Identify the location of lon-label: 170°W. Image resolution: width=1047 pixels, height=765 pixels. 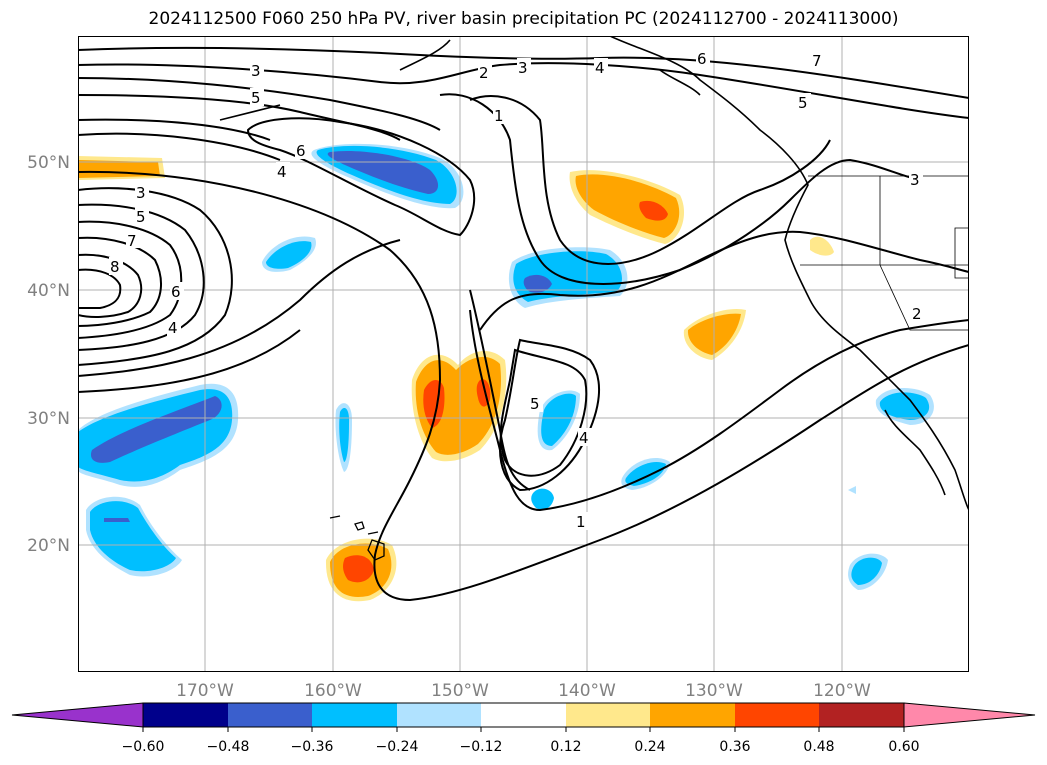
(205, 691).